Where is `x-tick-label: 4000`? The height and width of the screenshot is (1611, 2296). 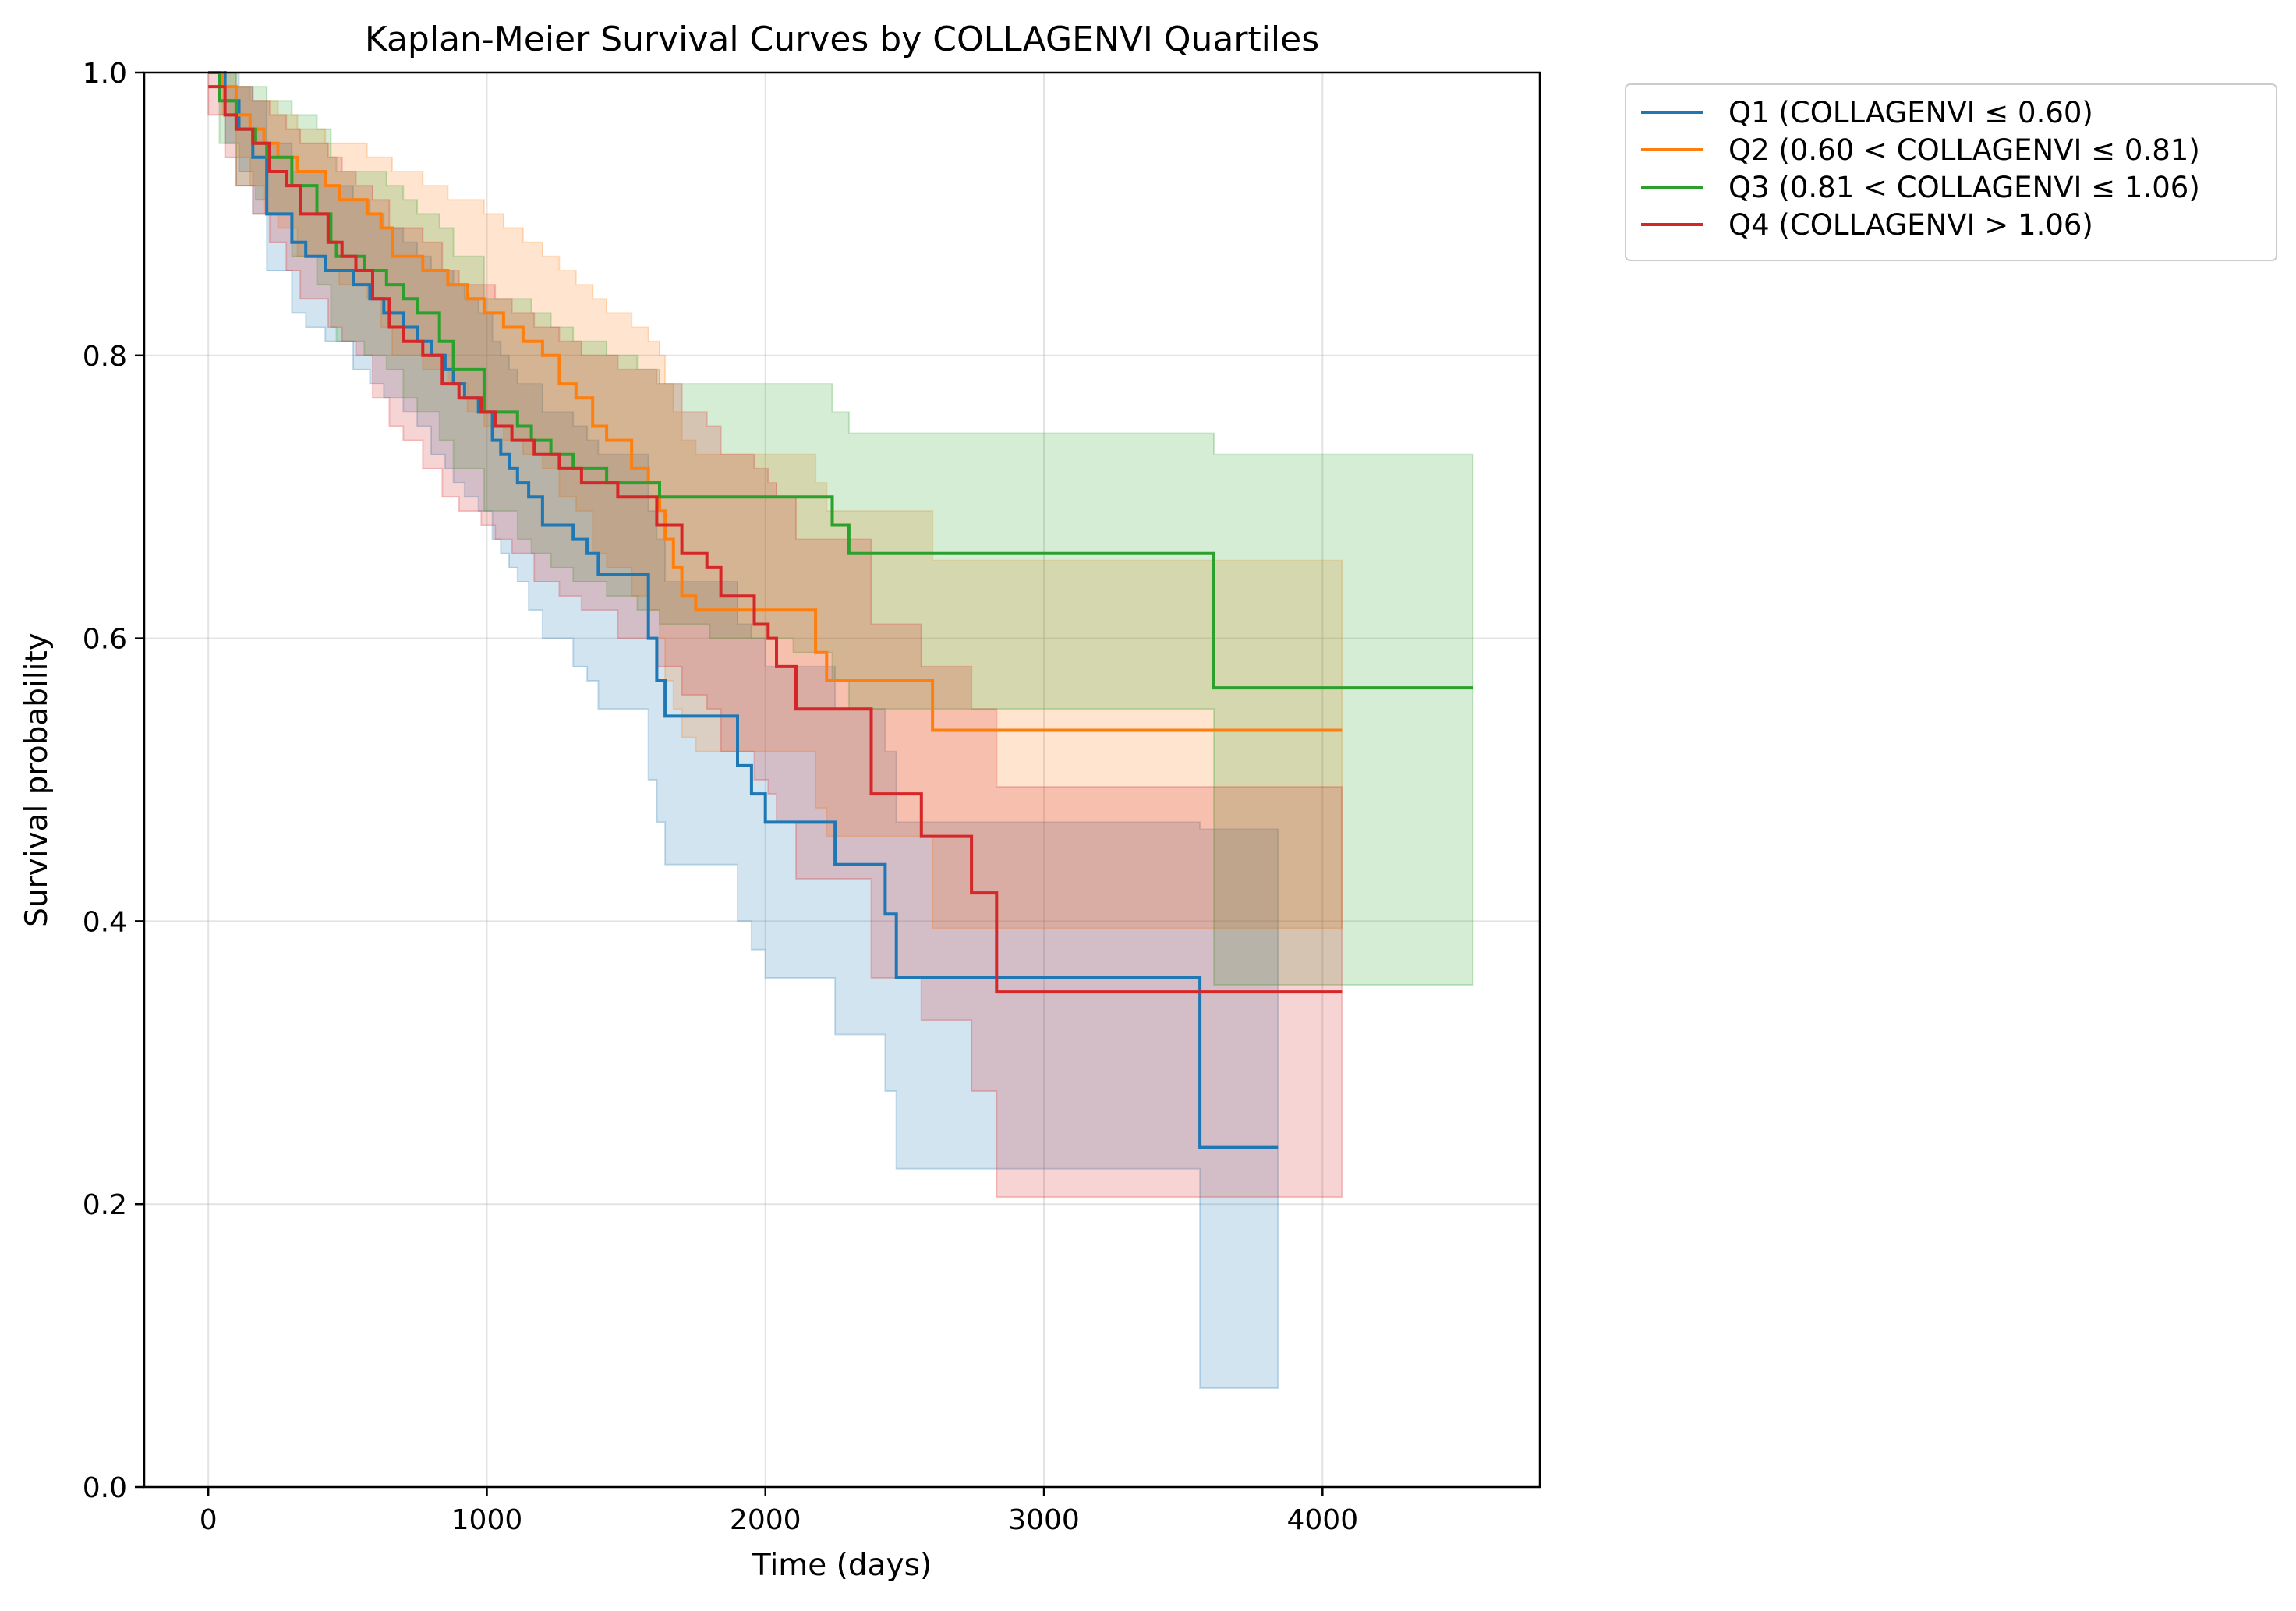 x-tick-label: 4000 is located at coordinates (1323, 1520).